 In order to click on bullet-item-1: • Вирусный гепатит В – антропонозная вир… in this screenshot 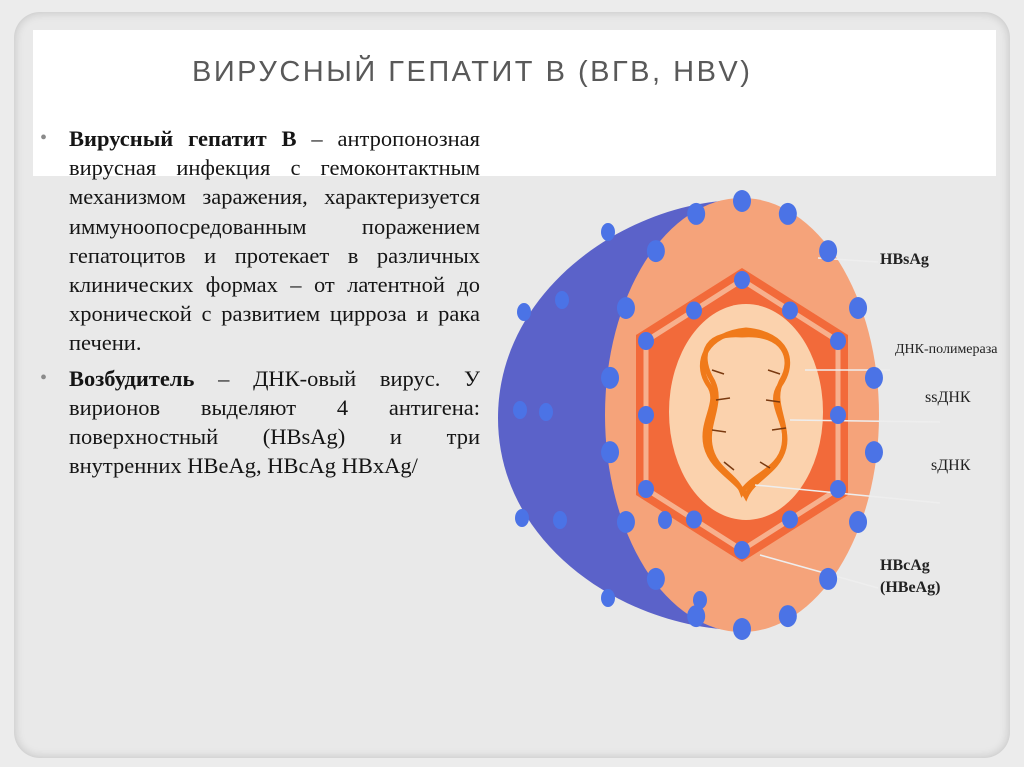, I will do `click(260, 241)`.